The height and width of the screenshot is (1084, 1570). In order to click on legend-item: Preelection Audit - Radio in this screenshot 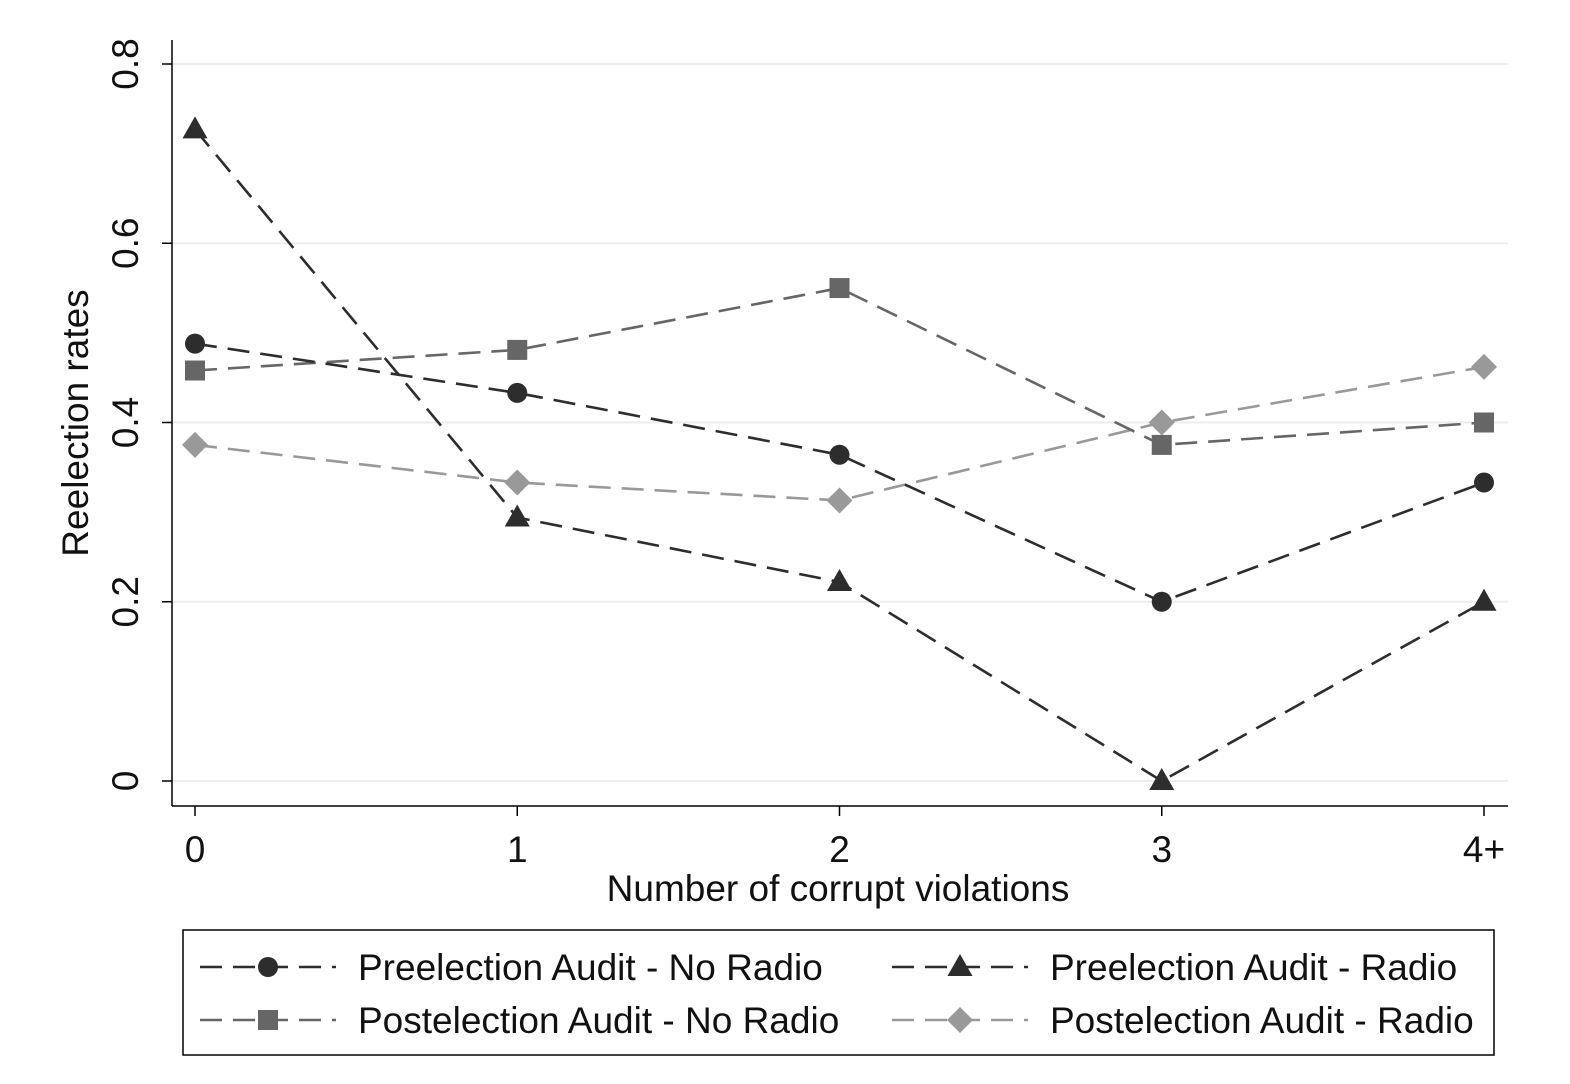, I will do `click(1174, 967)`.